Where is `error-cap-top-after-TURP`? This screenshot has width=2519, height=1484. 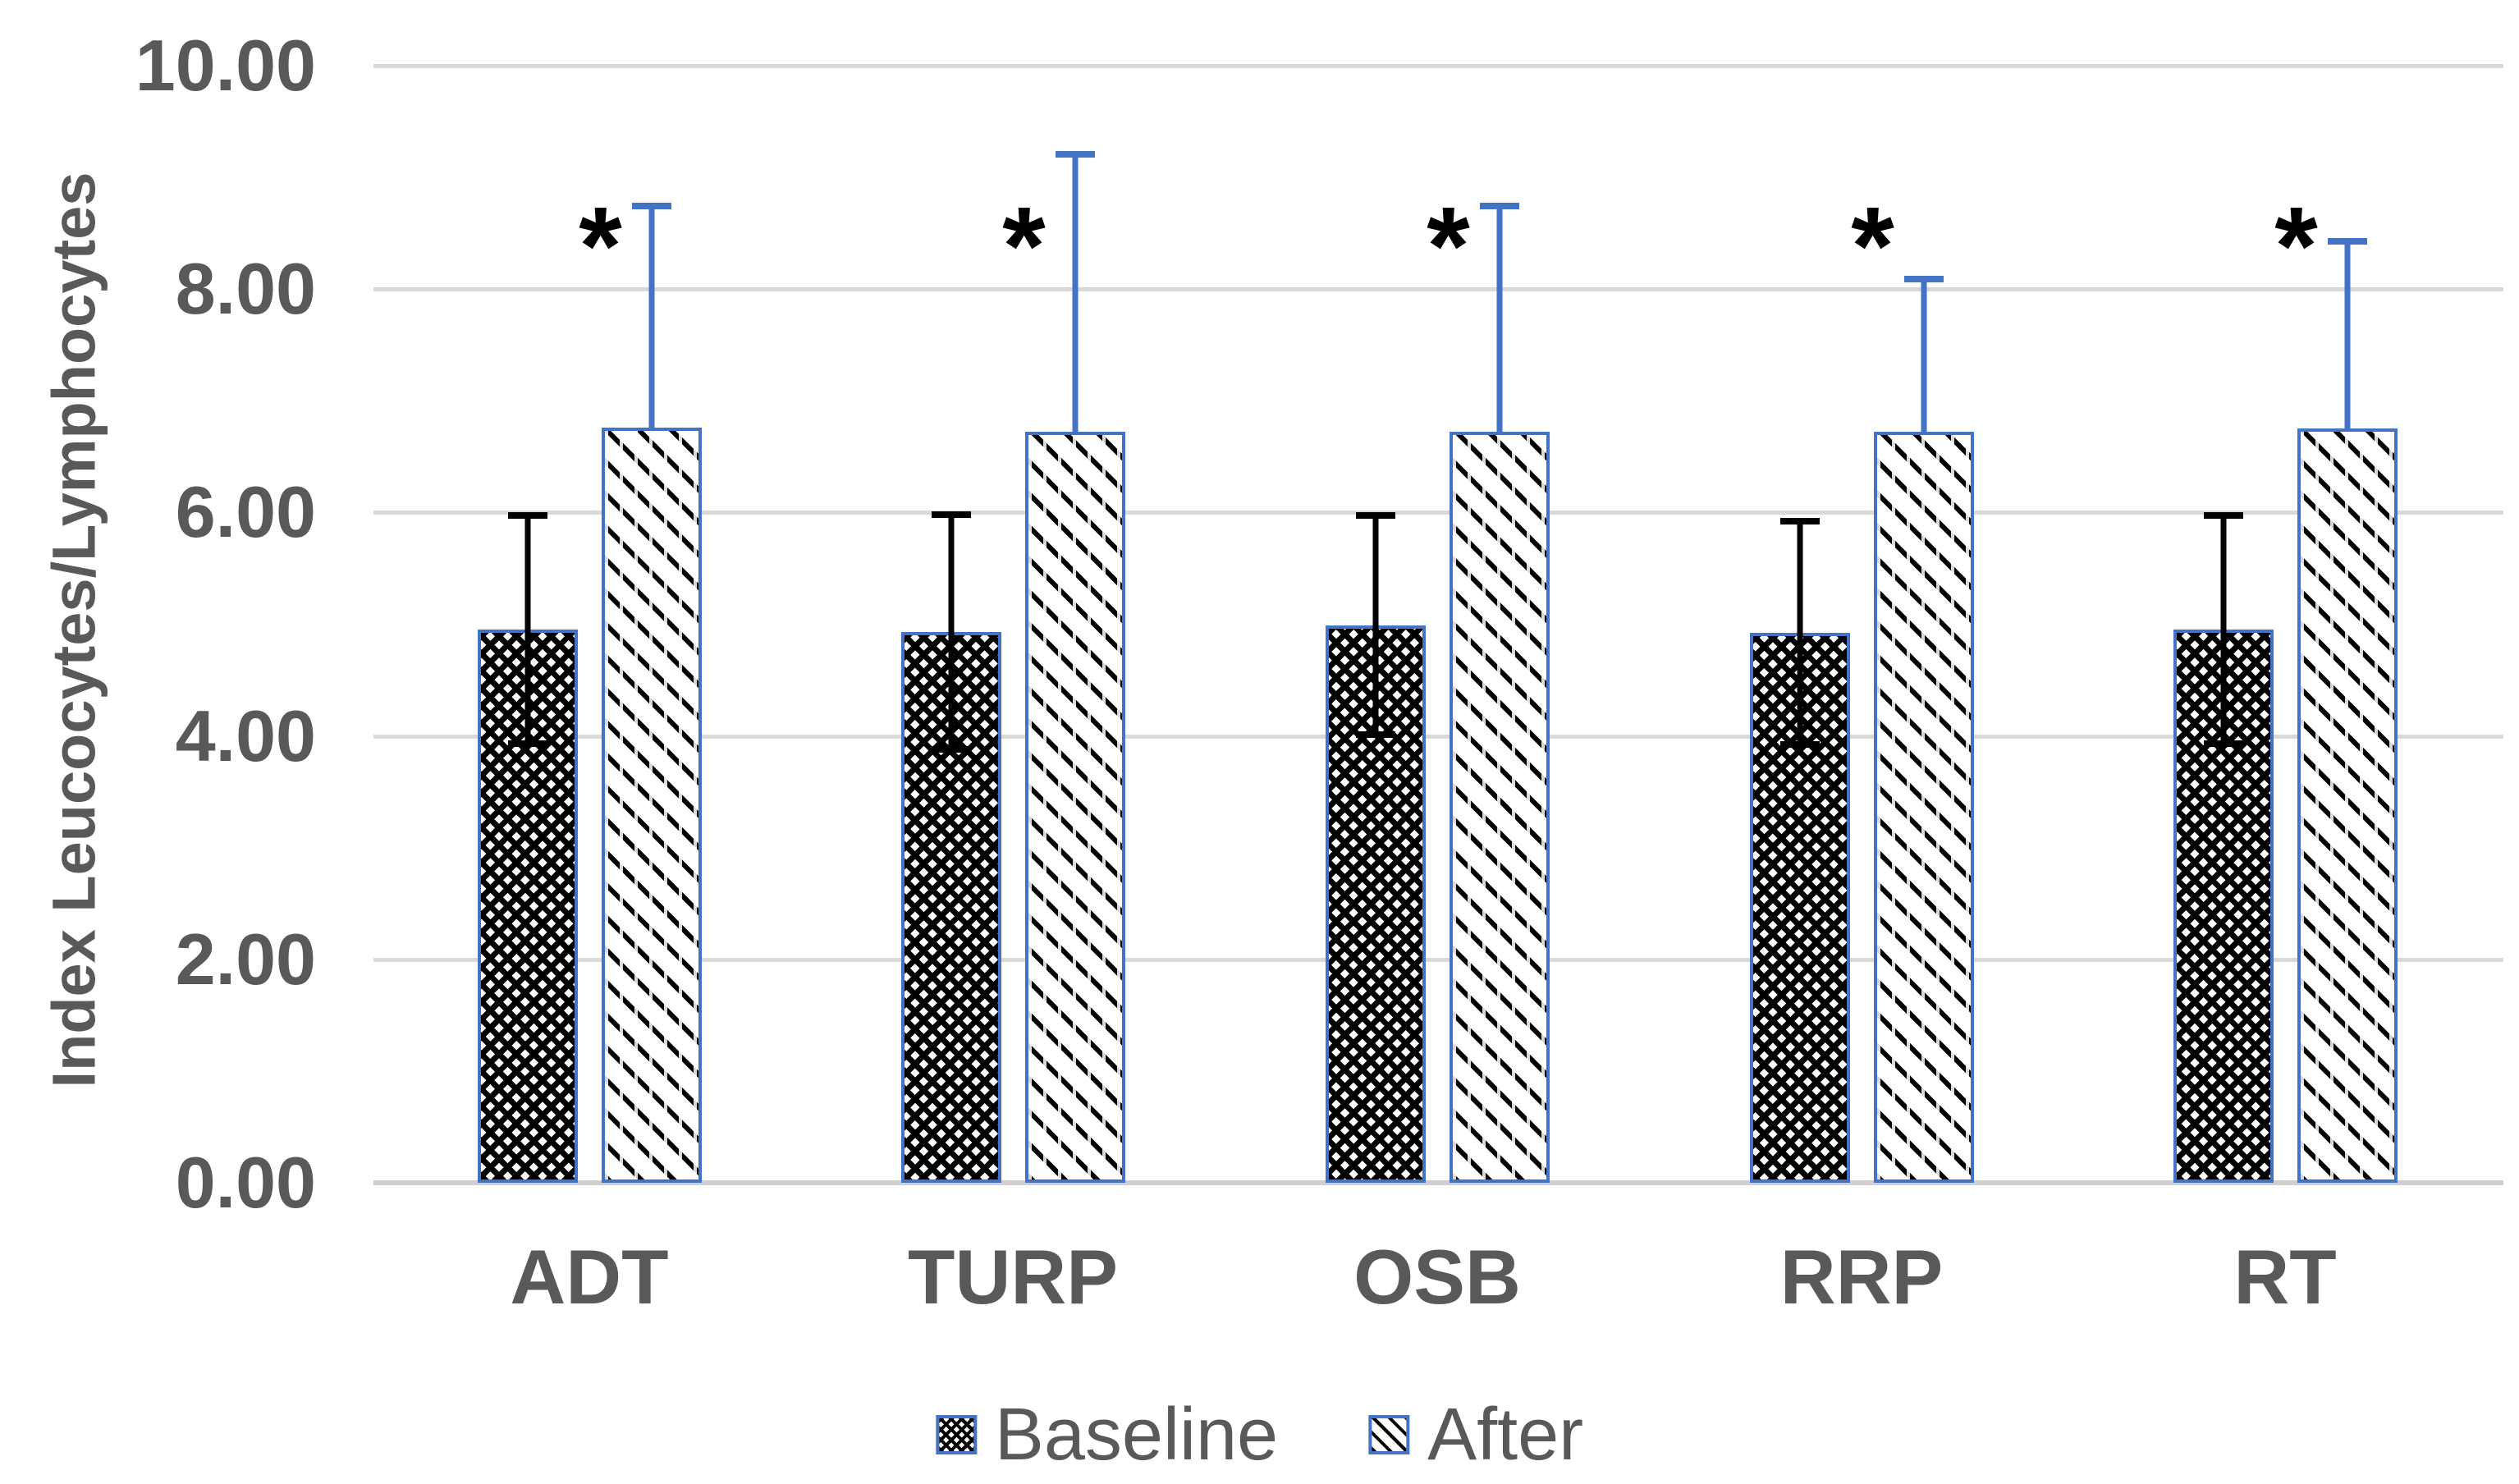
error-cap-top-after-TURP is located at coordinates (1075, 154).